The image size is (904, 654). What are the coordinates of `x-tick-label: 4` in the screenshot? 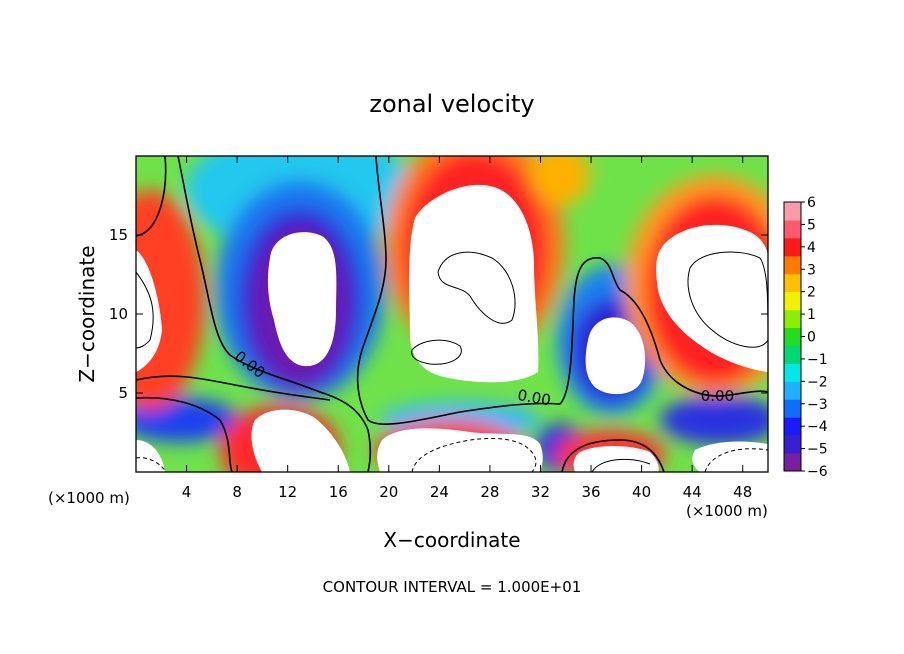 It's located at (187, 492).